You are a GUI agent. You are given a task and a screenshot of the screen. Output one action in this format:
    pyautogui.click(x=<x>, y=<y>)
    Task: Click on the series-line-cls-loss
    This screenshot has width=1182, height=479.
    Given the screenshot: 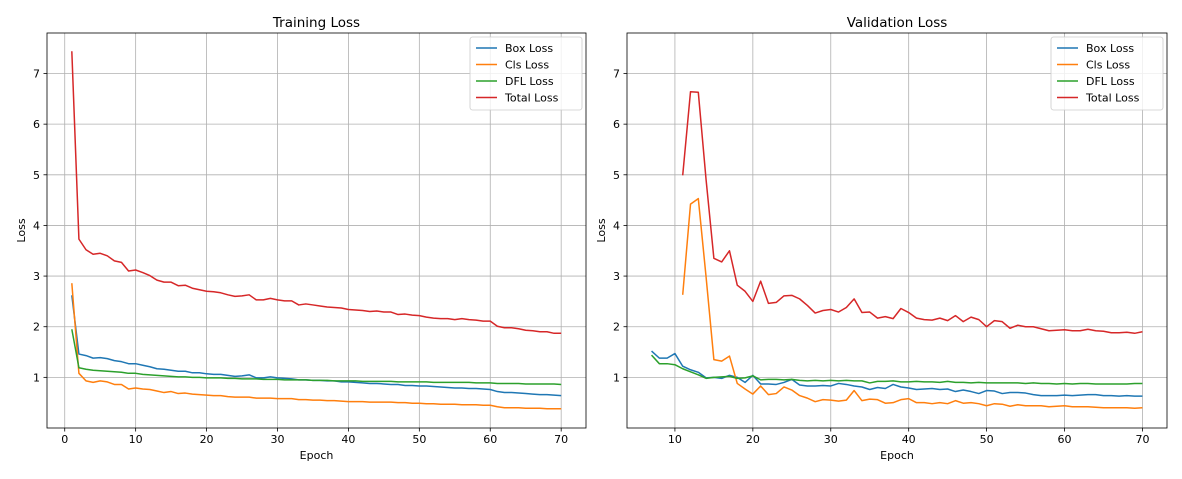 What is the action you would take?
    pyautogui.click(x=316, y=346)
    